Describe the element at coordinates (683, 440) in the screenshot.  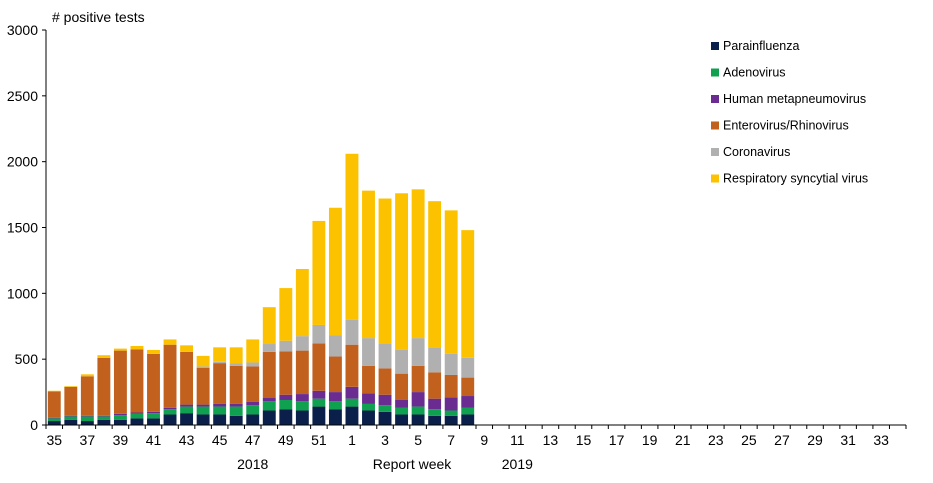
I see `x-tick-label: 21` at that location.